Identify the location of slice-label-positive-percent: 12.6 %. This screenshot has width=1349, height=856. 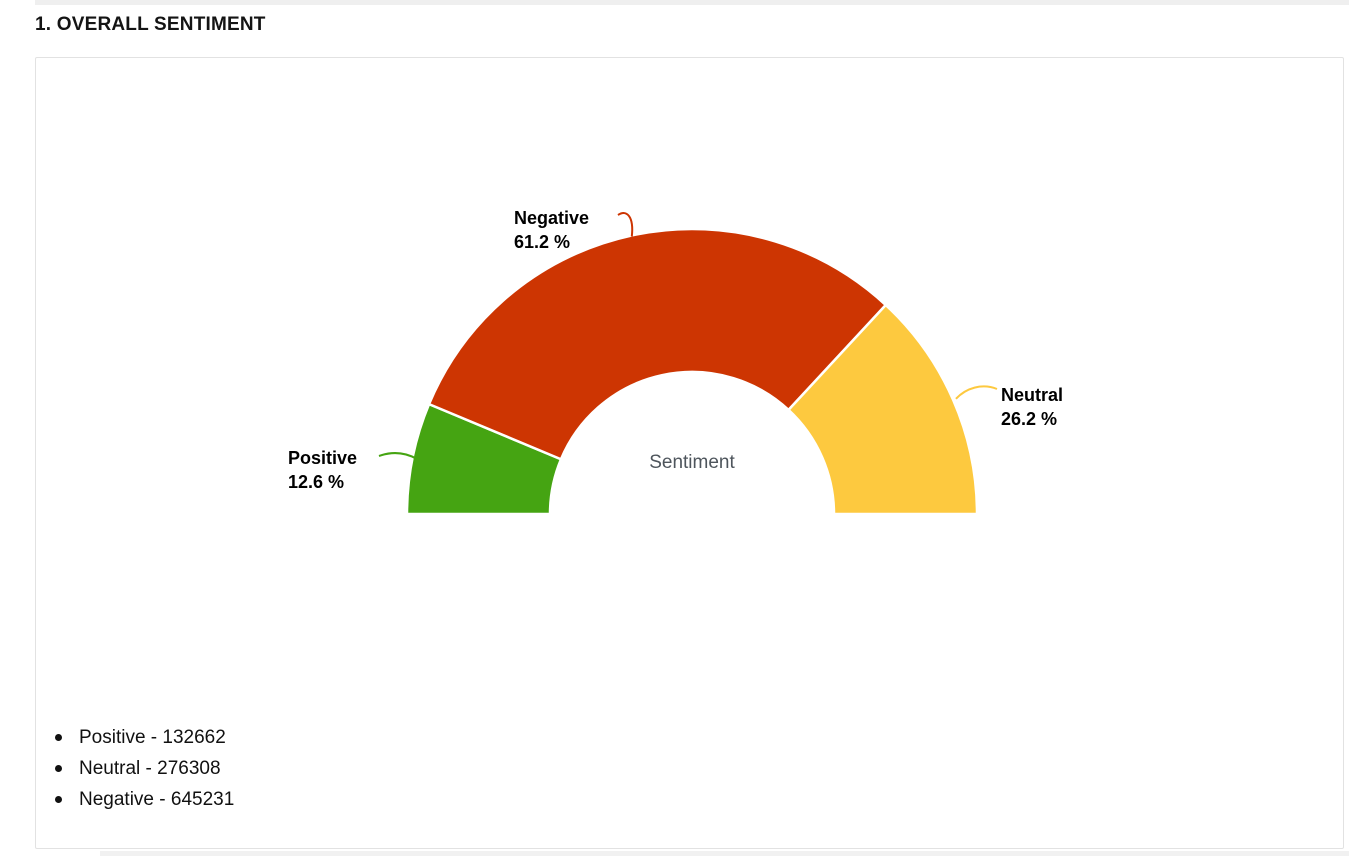
(316, 482).